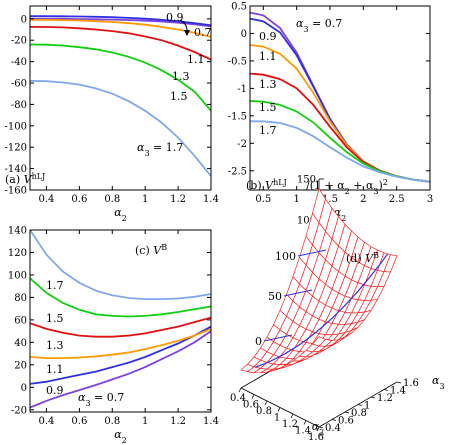 The width and height of the screenshot is (459, 445). I want to click on x3d-tick-label: 0.6, so click(251, 405).